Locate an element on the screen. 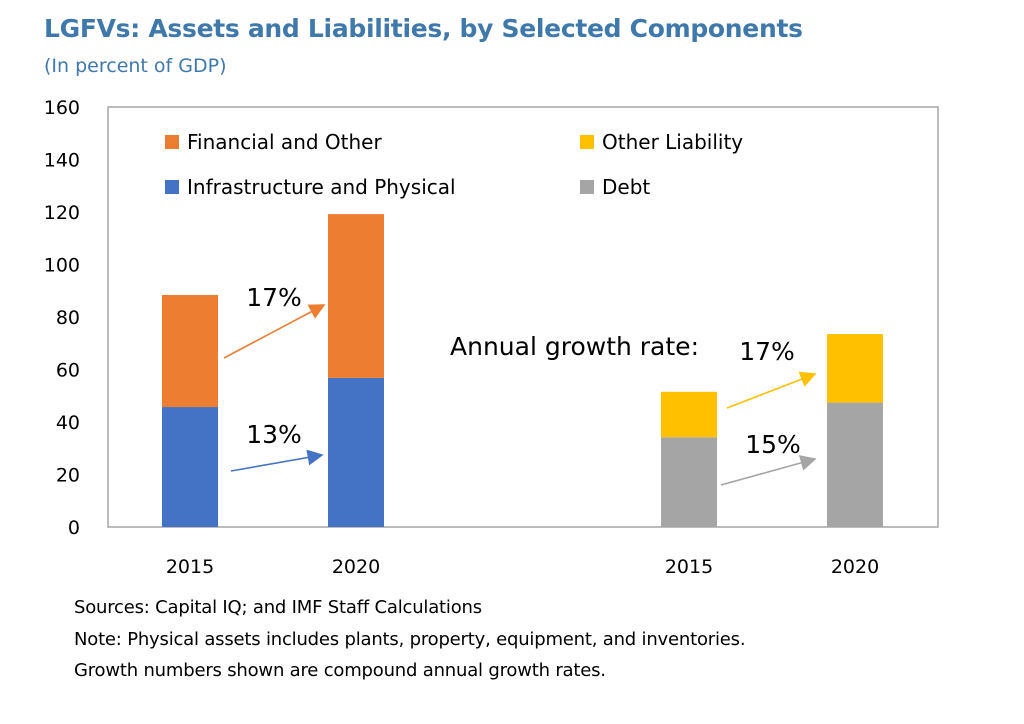 The image size is (1024, 724). growth-arrow-infrastructure-and-physical is located at coordinates (277, 460).